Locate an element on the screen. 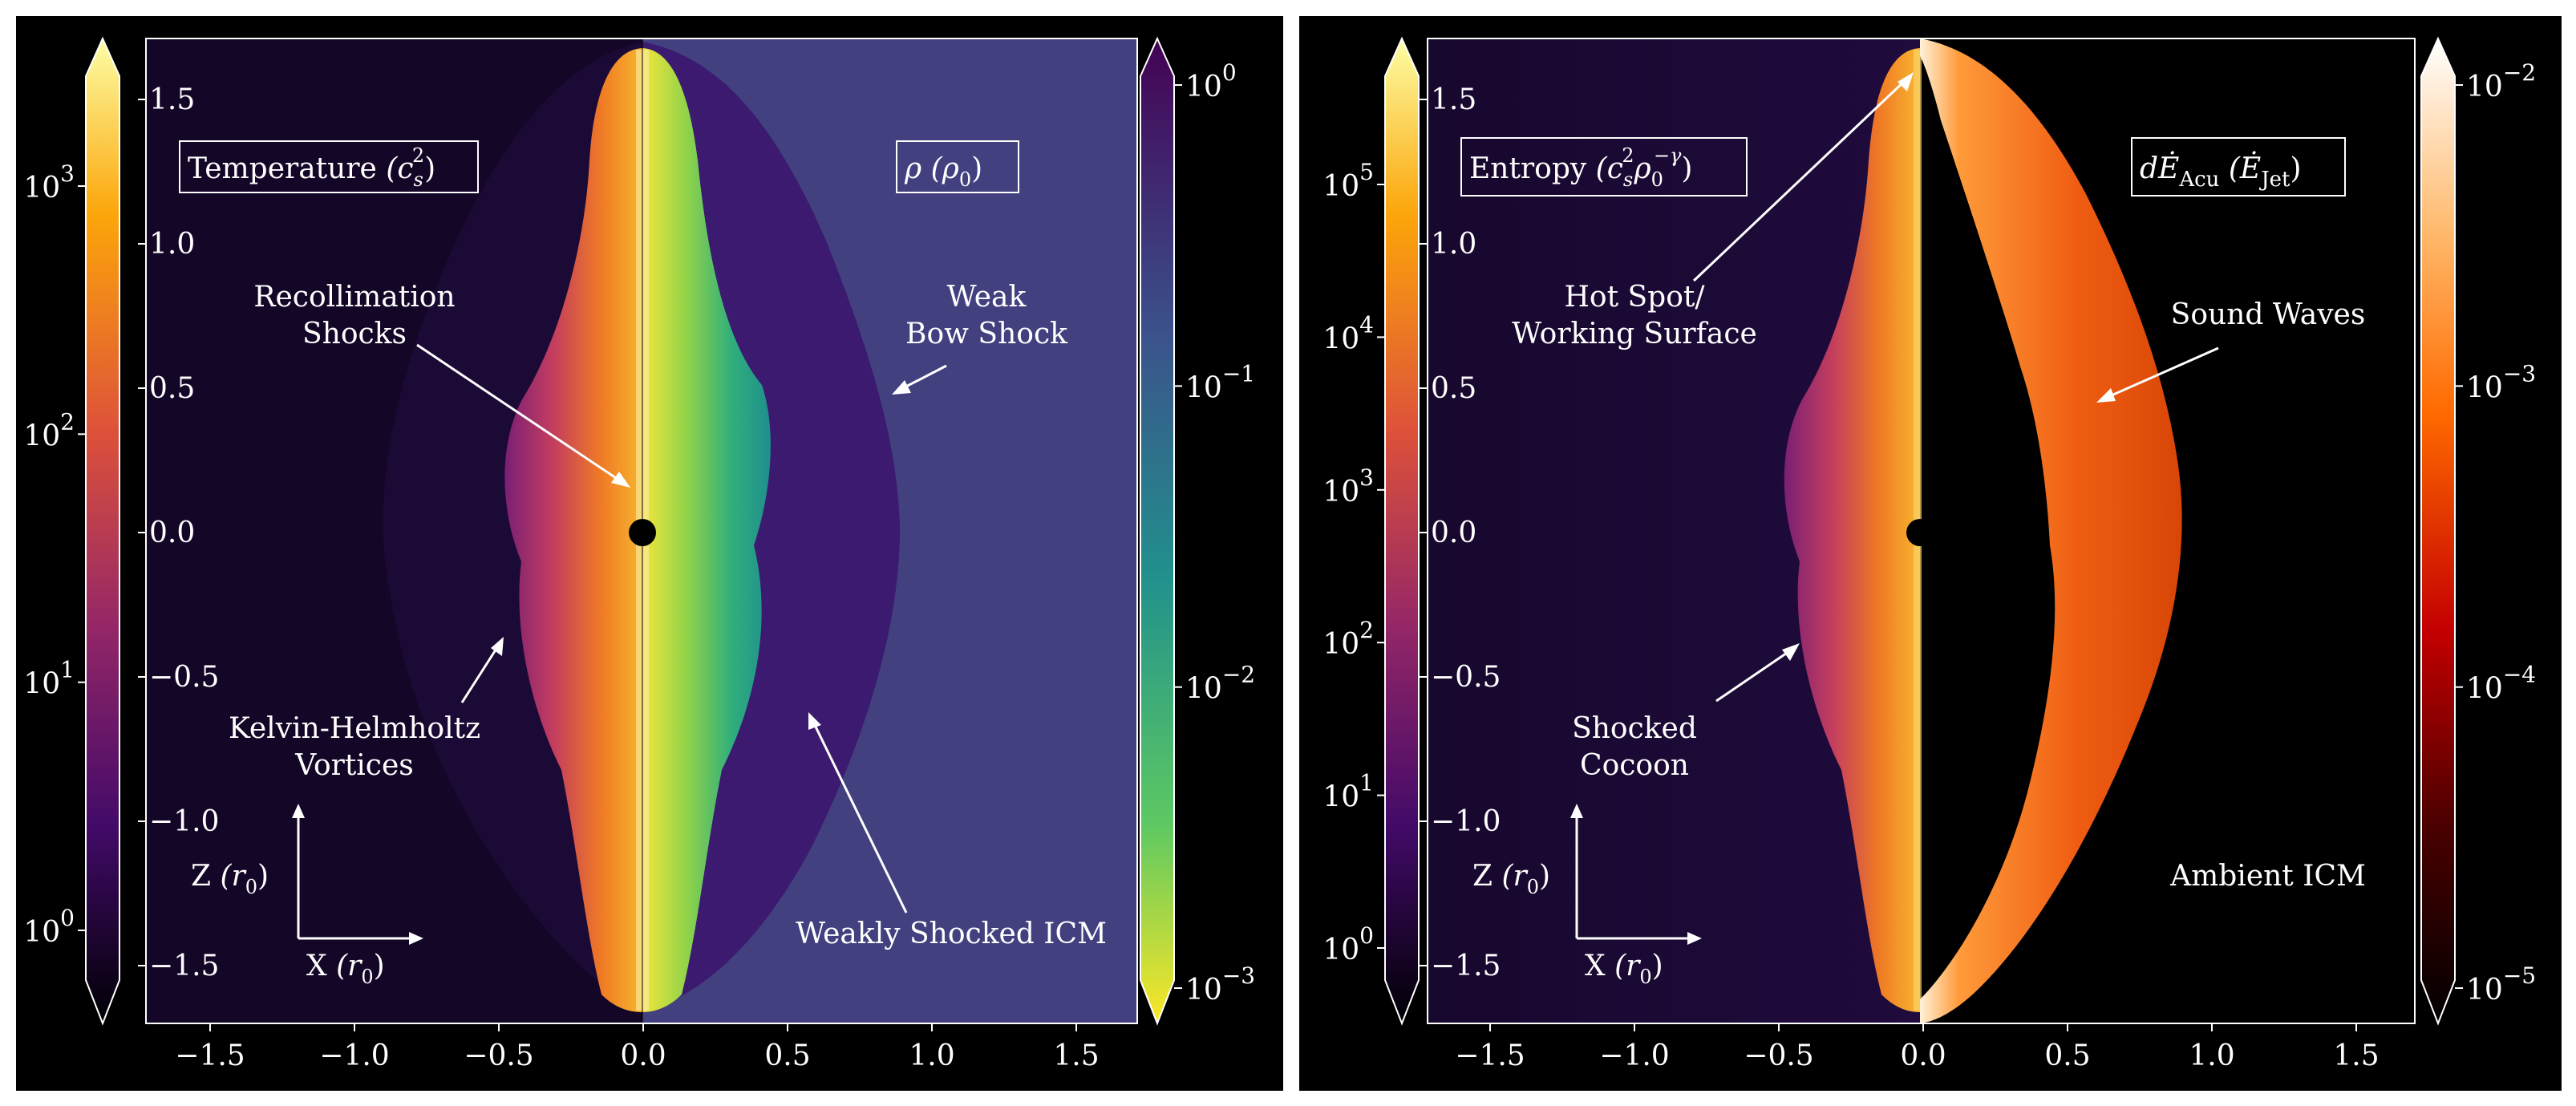 The image size is (2576, 1106). left-x-tick-label: −1.5 is located at coordinates (210, 1055).